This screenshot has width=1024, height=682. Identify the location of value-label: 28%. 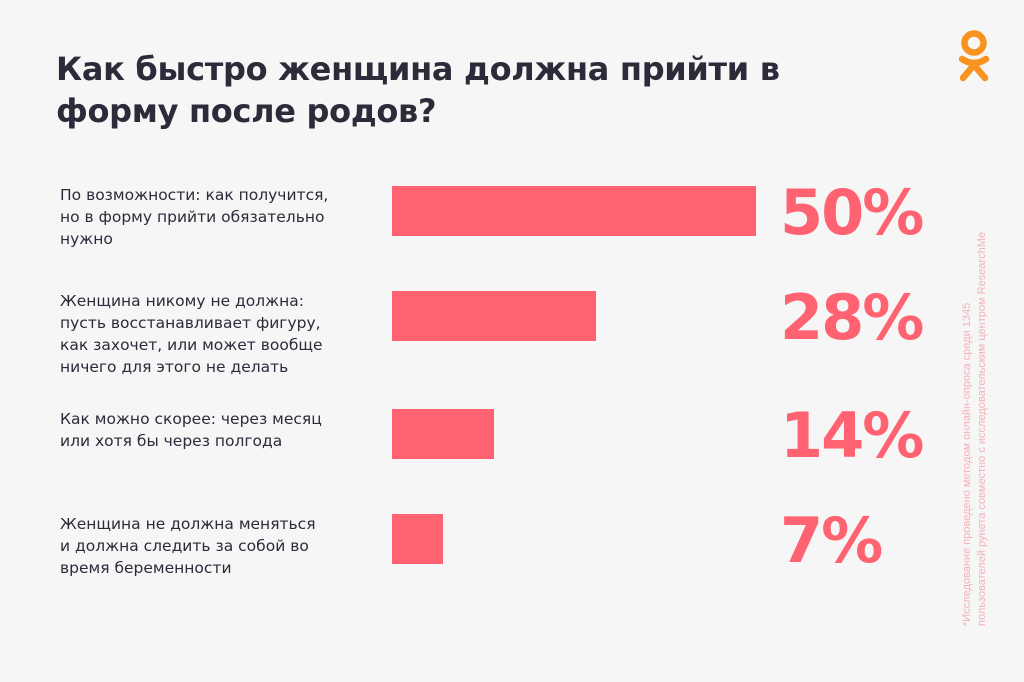
(852, 317).